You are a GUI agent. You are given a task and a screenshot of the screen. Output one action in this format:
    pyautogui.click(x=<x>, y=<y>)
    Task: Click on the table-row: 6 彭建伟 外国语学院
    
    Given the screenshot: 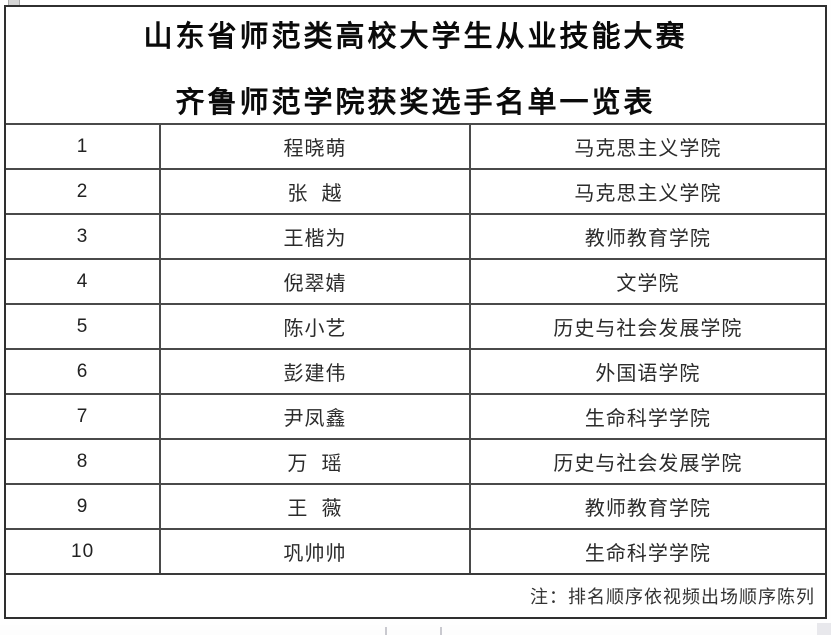 What is the action you would take?
    pyautogui.click(x=415, y=370)
    